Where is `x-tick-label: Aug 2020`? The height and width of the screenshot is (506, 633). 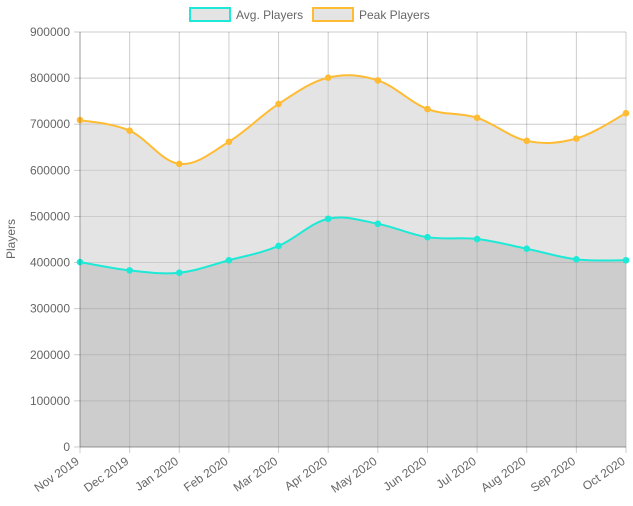 x-tick-label: Aug 2020 is located at coordinates (503, 474).